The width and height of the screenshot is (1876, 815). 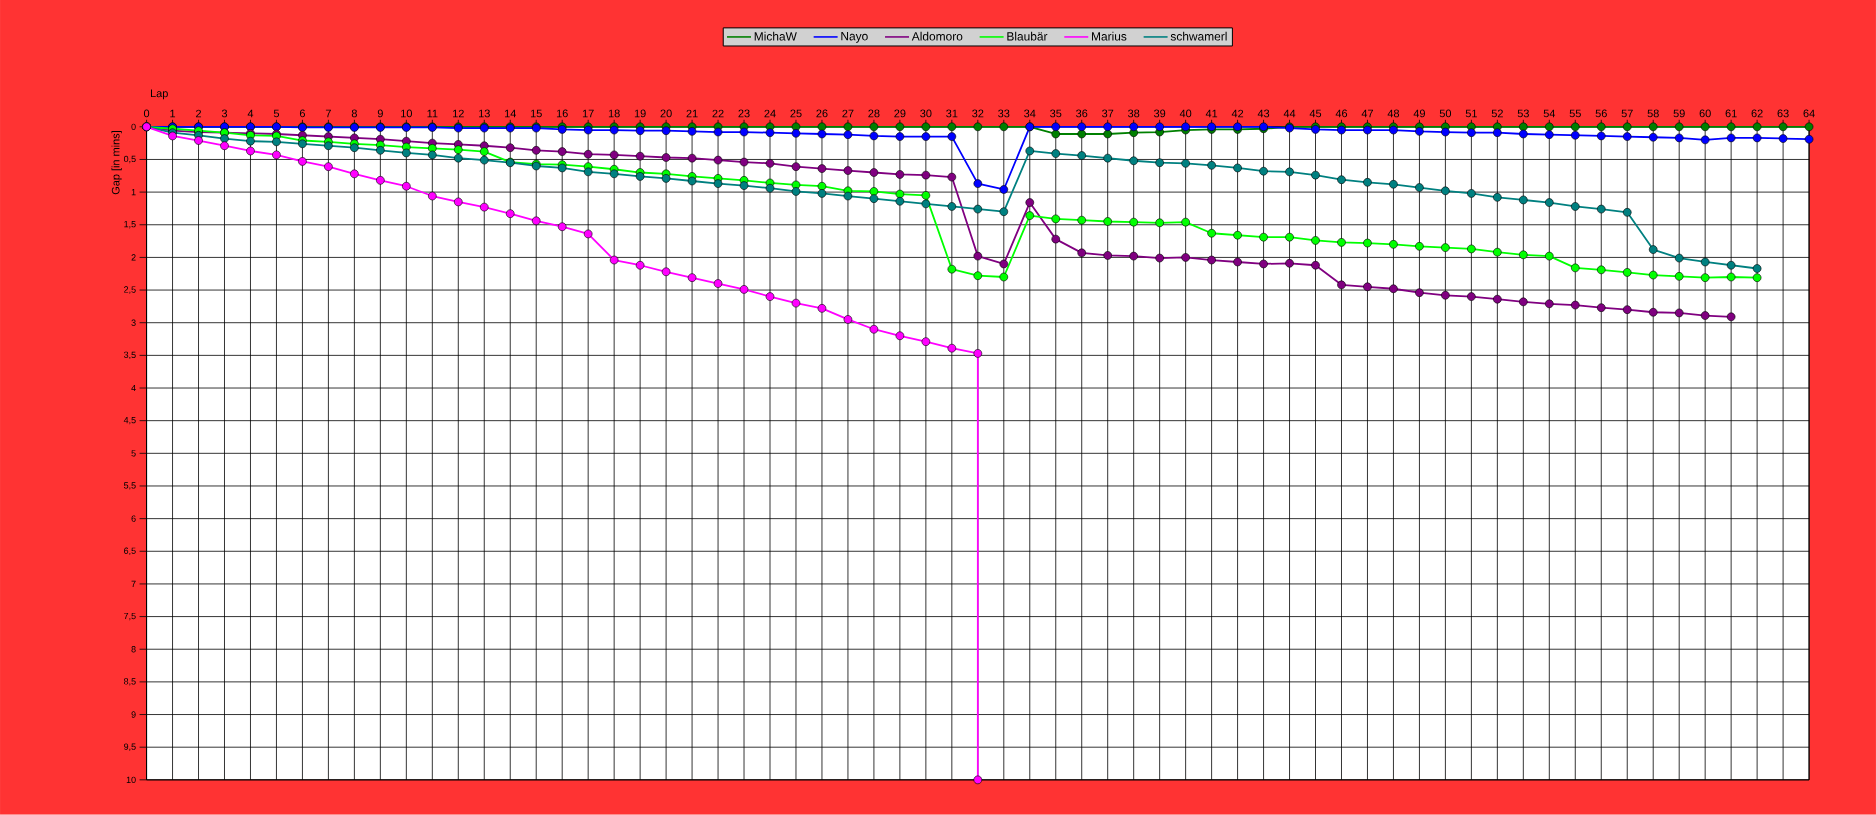 I want to click on x-tick-label: 41, so click(x=1211, y=113).